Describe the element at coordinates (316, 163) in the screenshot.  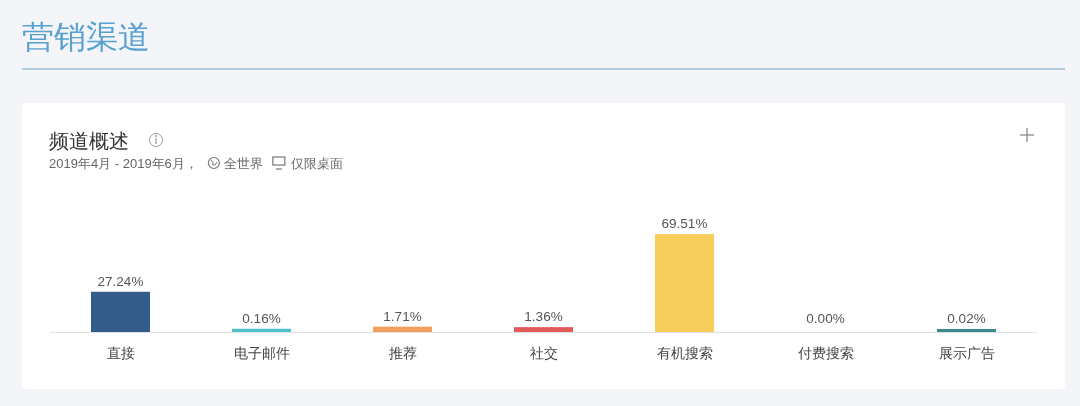
I see `text: 仅限桌面` at that location.